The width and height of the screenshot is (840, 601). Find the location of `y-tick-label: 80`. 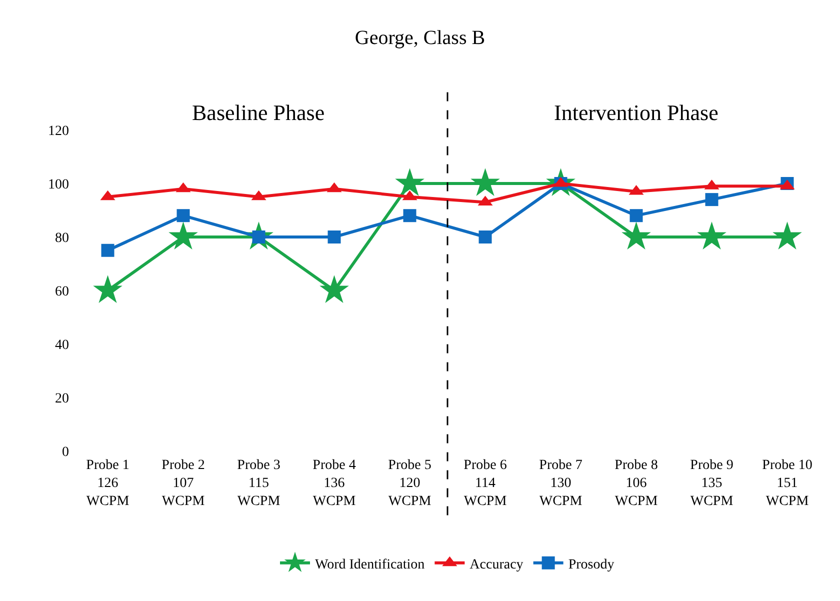

y-tick-label: 80 is located at coordinates (62, 238).